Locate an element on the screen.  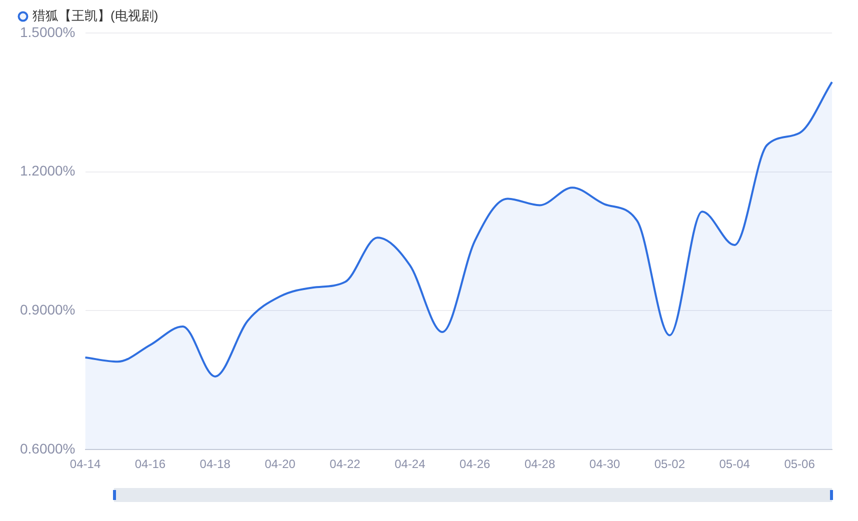
x-tick-label: 05-04 is located at coordinates (734, 464).